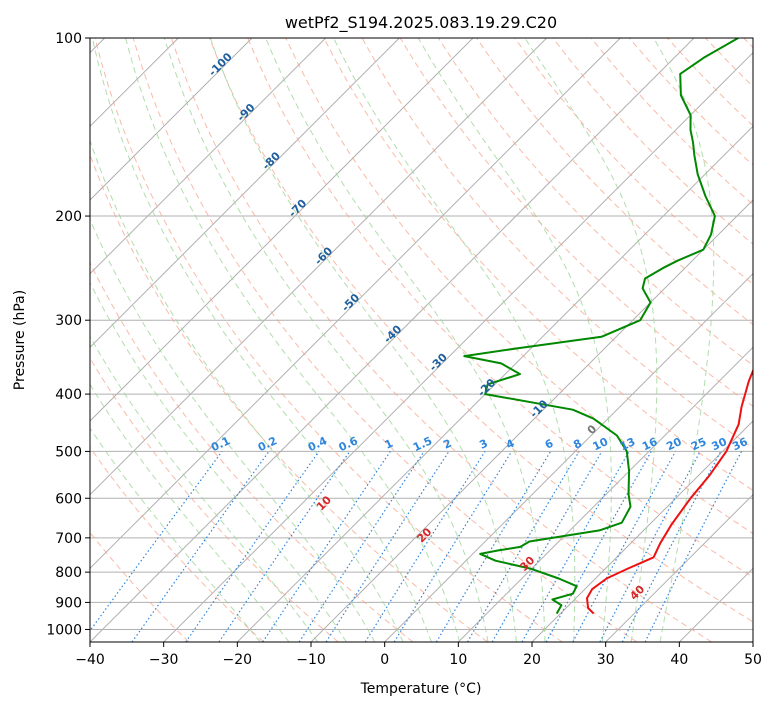 Image resolution: width=775 pixels, height=708 pixels. What do you see at coordinates (64, 630) in the screenshot?
I see `y-tick-label: 1000` at bounding box center [64, 630].